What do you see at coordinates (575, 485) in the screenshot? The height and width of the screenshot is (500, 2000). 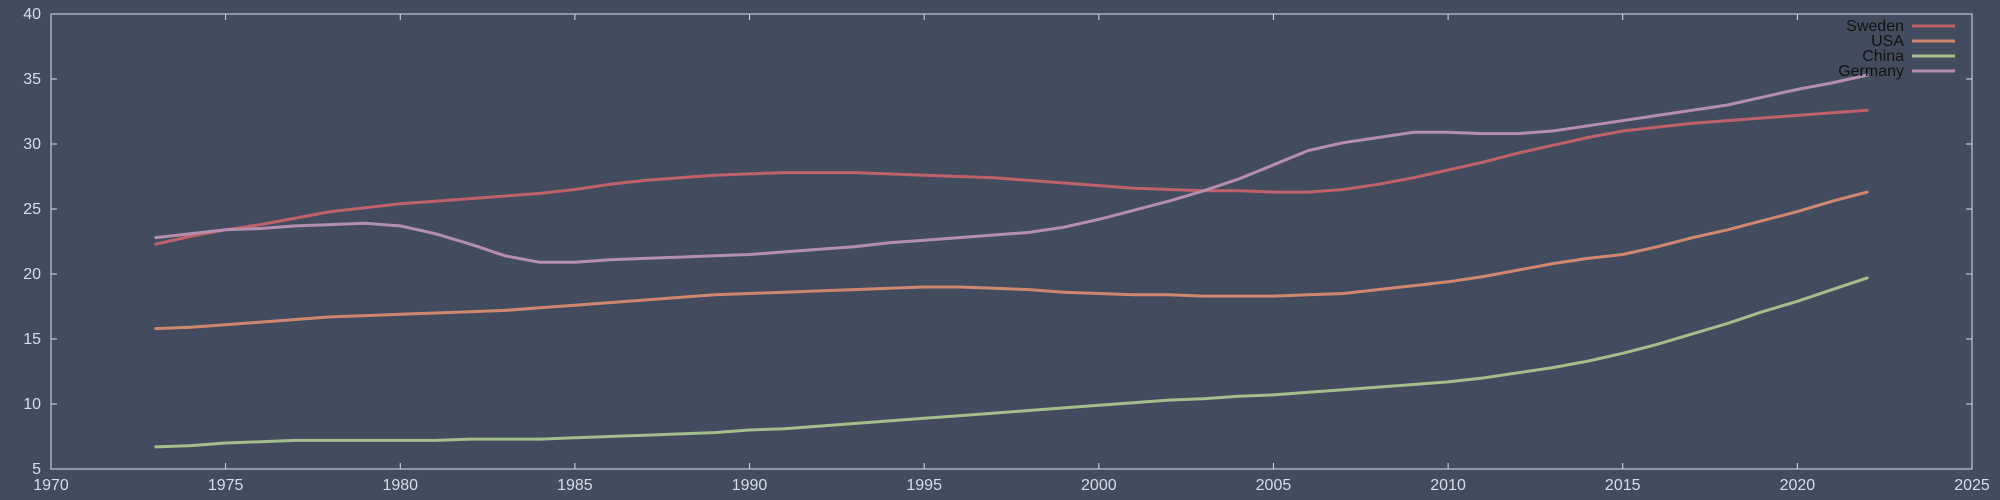 I see `x-tick-label: 1985` at bounding box center [575, 485].